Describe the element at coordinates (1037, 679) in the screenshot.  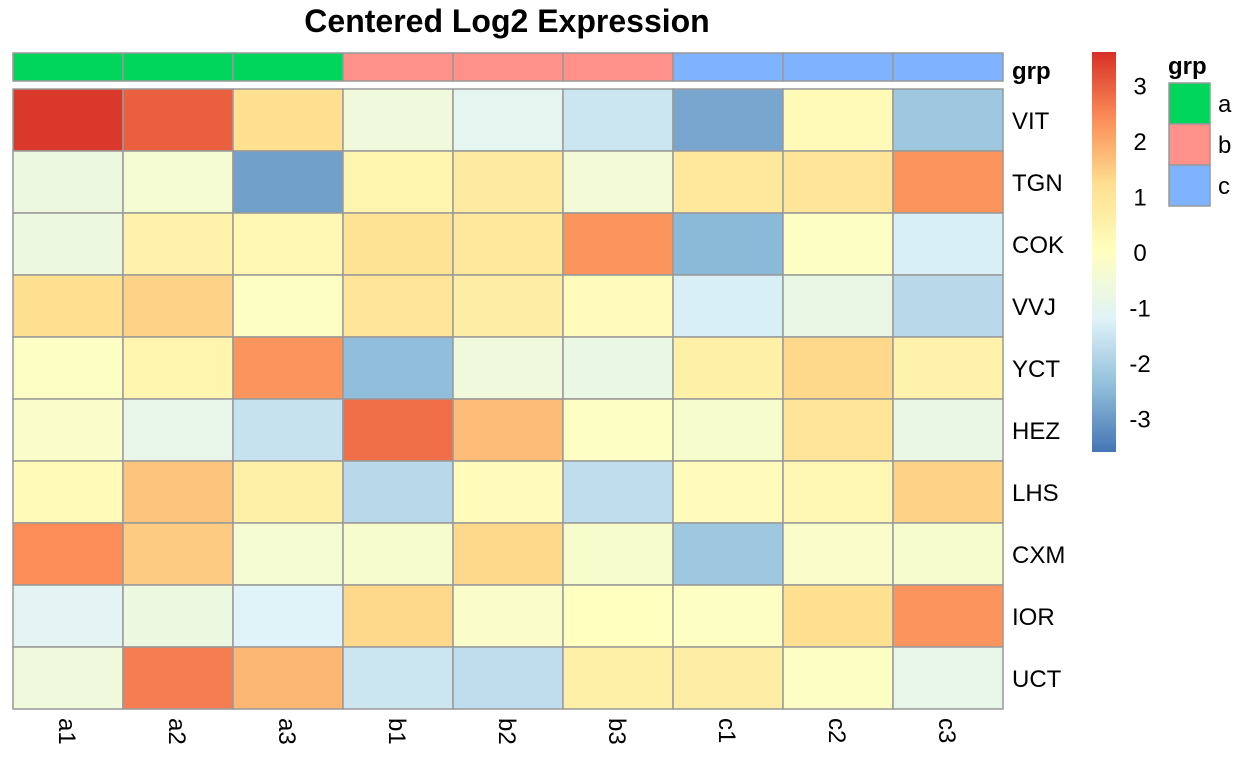
I see `row-label: UCT` at that location.